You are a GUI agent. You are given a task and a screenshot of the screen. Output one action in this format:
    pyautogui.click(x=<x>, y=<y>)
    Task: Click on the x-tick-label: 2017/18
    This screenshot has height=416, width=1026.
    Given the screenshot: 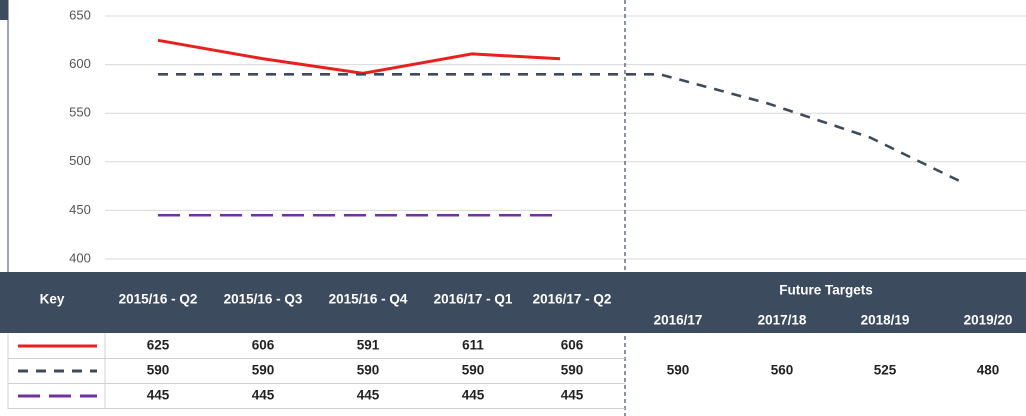 What is the action you would take?
    pyautogui.click(x=782, y=320)
    